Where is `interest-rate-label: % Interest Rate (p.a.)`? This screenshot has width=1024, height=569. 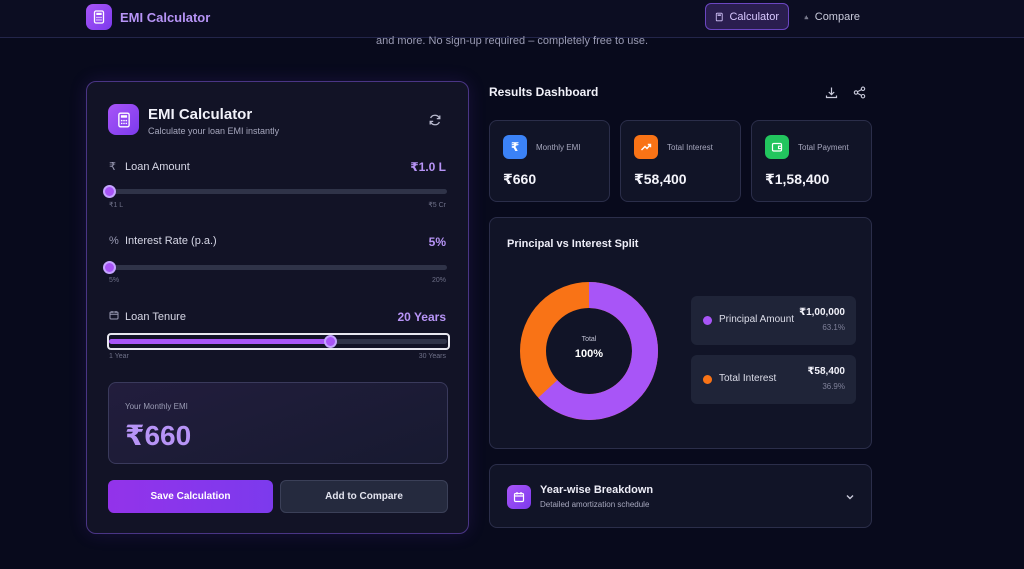 interest-rate-label: % Interest Rate (p.a.) is located at coordinates (163, 241).